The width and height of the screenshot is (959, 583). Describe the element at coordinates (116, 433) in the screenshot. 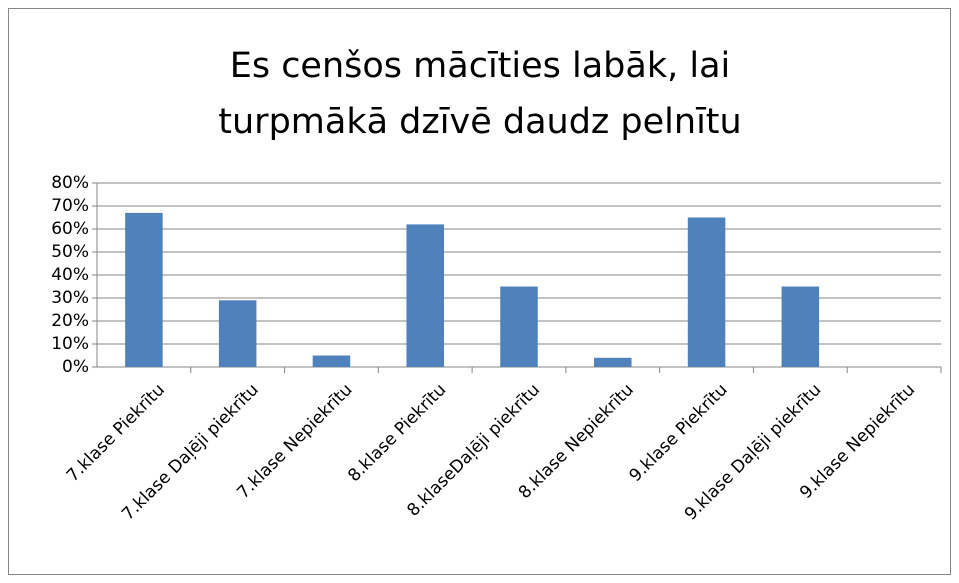

I see `x-tick-label: 7.klase Piekrītu` at that location.